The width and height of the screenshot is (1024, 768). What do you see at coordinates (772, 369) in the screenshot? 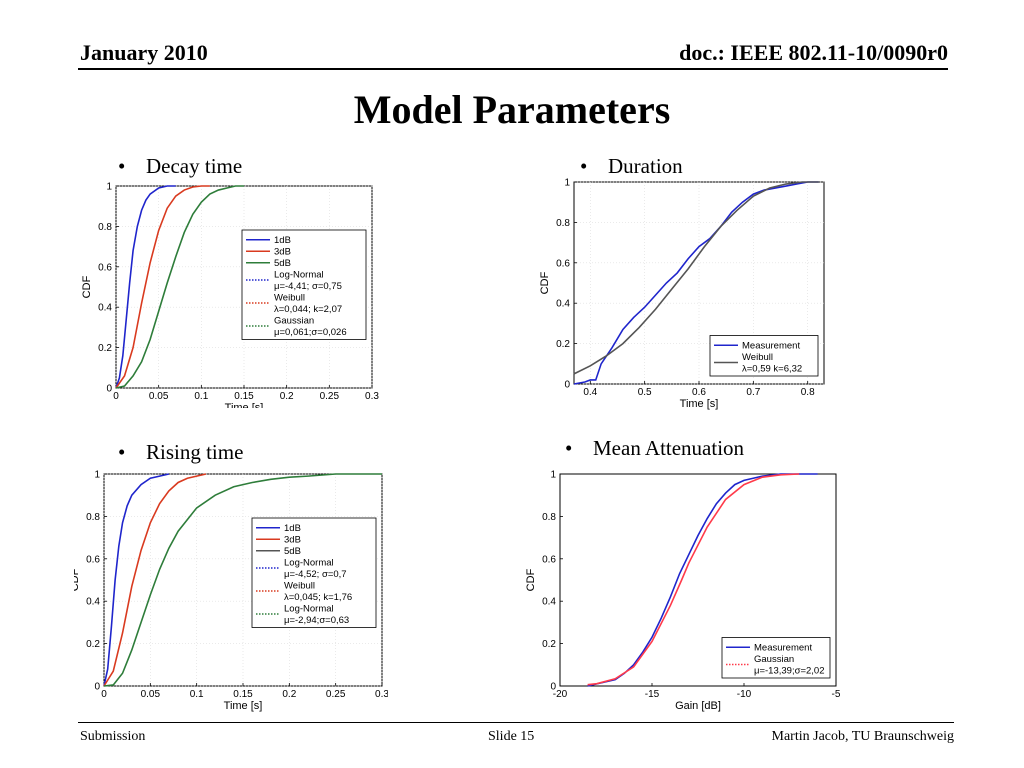
I see `legend-label-params: λ=0,59 k=6,32` at bounding box center [772, 369].